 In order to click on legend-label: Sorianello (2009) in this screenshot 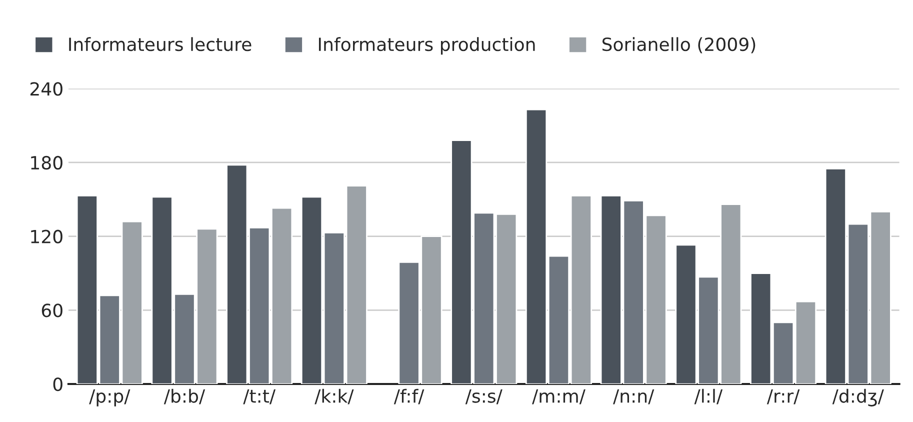, I will do `click(679, 45)`.